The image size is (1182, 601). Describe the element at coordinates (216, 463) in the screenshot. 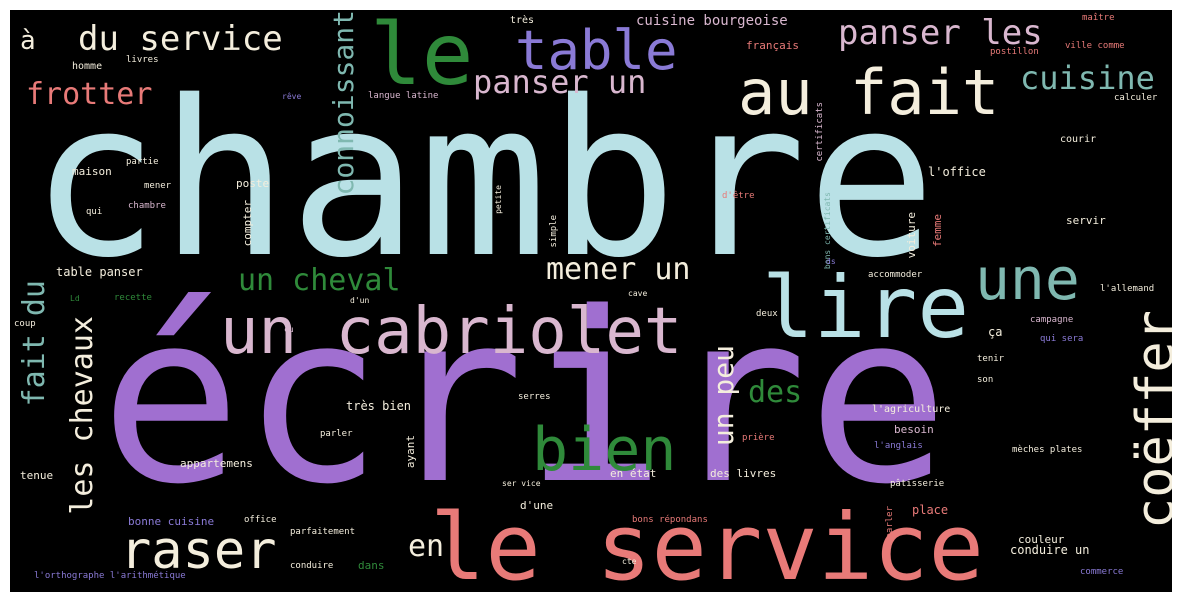

I see `cloud-word: appartemens` at that location.